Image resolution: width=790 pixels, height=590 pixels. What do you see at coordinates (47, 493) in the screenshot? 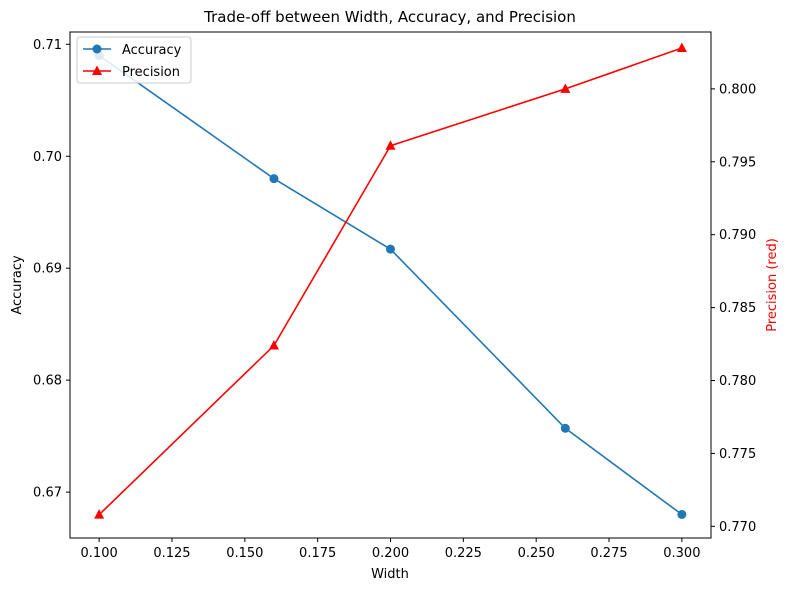
I see `left-y-tick-label: 0.67` at bounding box center [47, 493].